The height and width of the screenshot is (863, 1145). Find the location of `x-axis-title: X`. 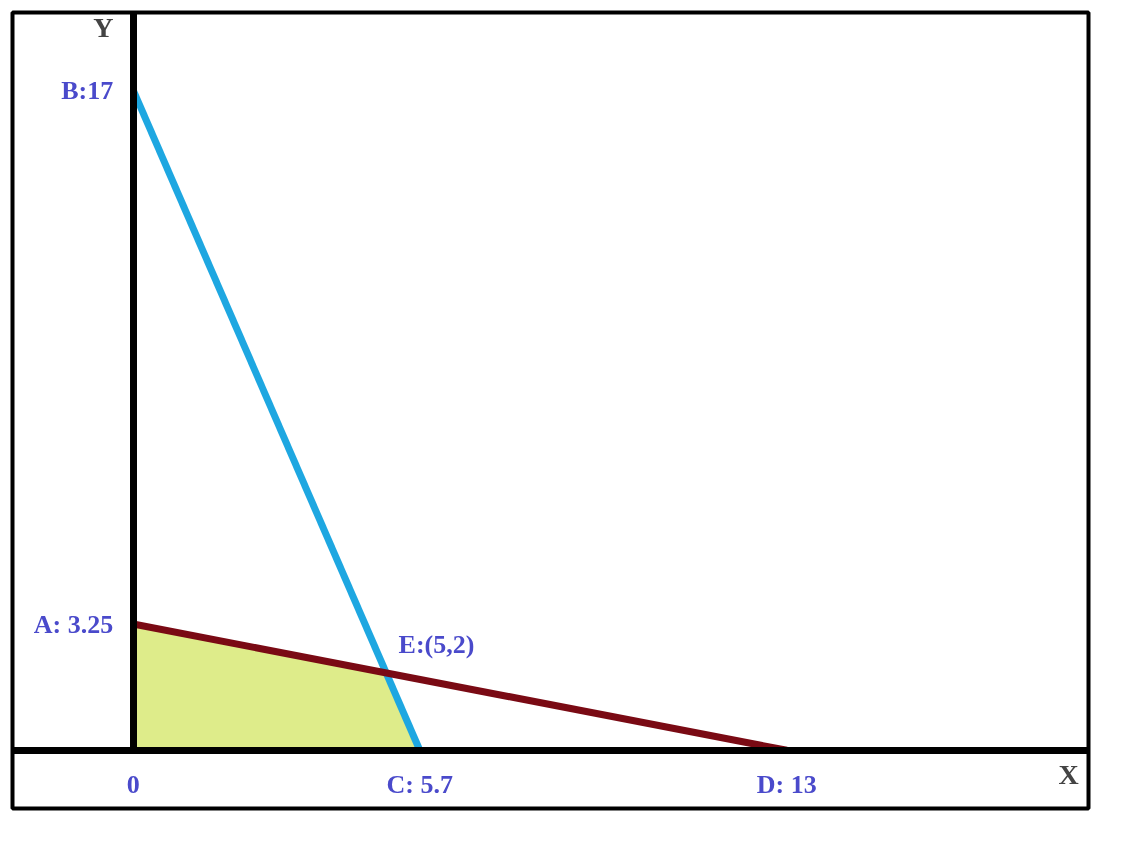

x-axis-title: X is located at coordinates (1068, 775).